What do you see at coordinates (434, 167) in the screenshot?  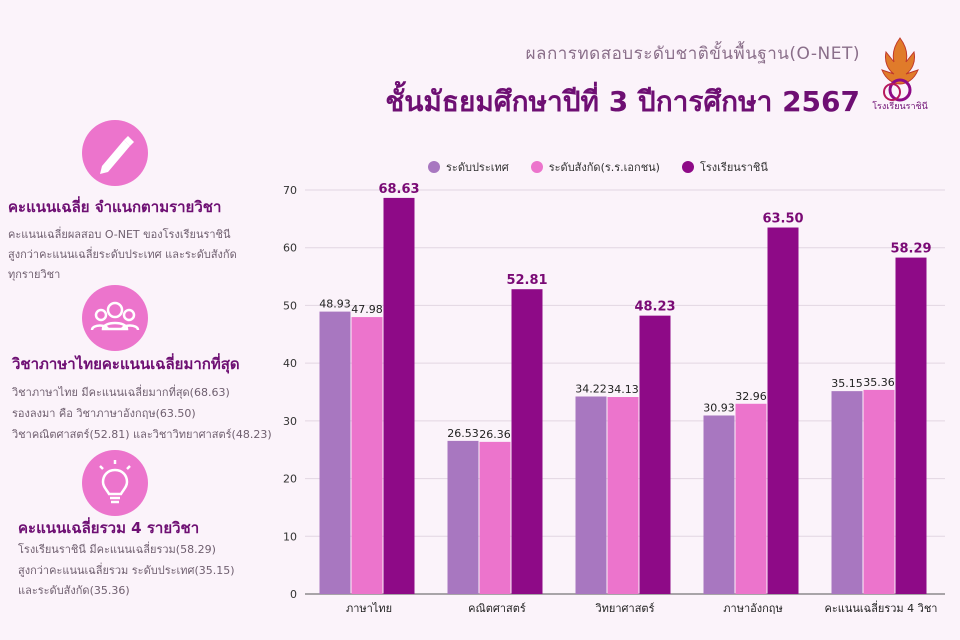 I see `legend-swatch-national` at bounding box center [434, 167].